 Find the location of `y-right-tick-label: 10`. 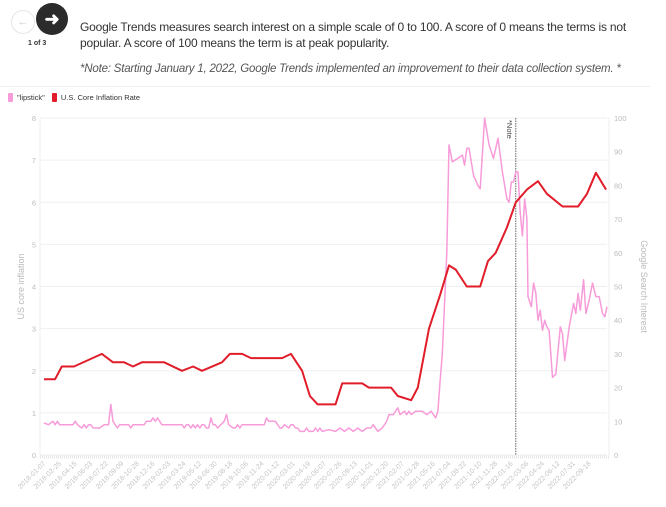

y-right-tick-label: 10 is located at coordinates (618, 421).